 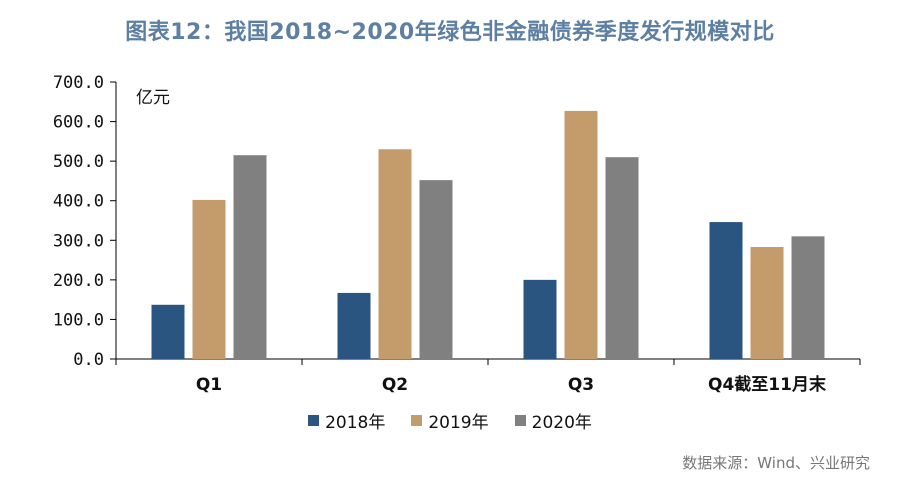 I want to click on bar-2020年-Q2, so click(x=436, y=269).